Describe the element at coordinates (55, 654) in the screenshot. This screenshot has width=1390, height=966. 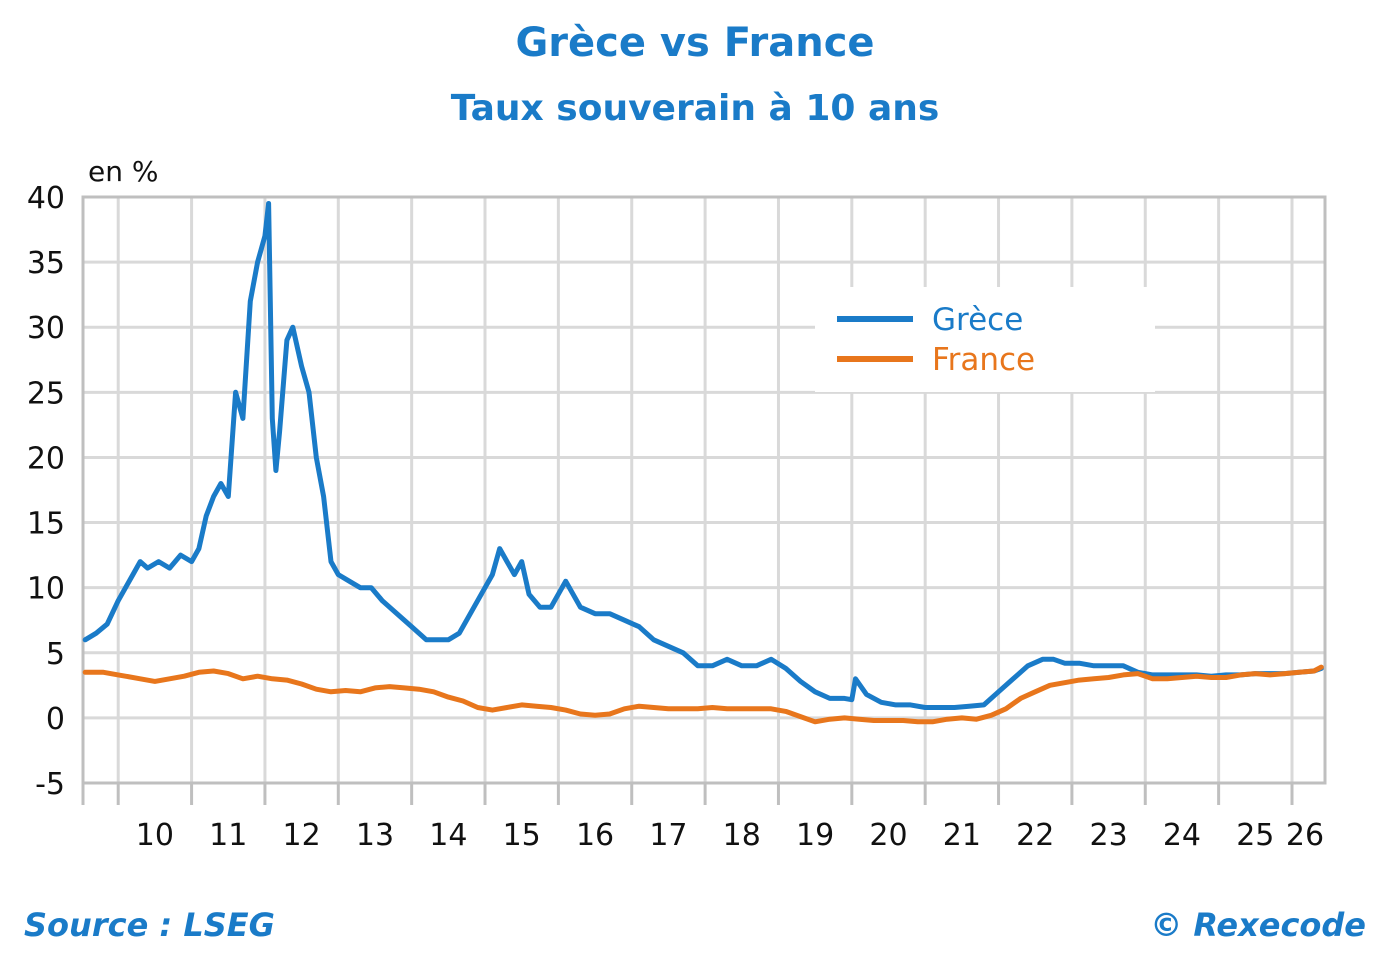
I see `y-tick-label: 5` at that location.